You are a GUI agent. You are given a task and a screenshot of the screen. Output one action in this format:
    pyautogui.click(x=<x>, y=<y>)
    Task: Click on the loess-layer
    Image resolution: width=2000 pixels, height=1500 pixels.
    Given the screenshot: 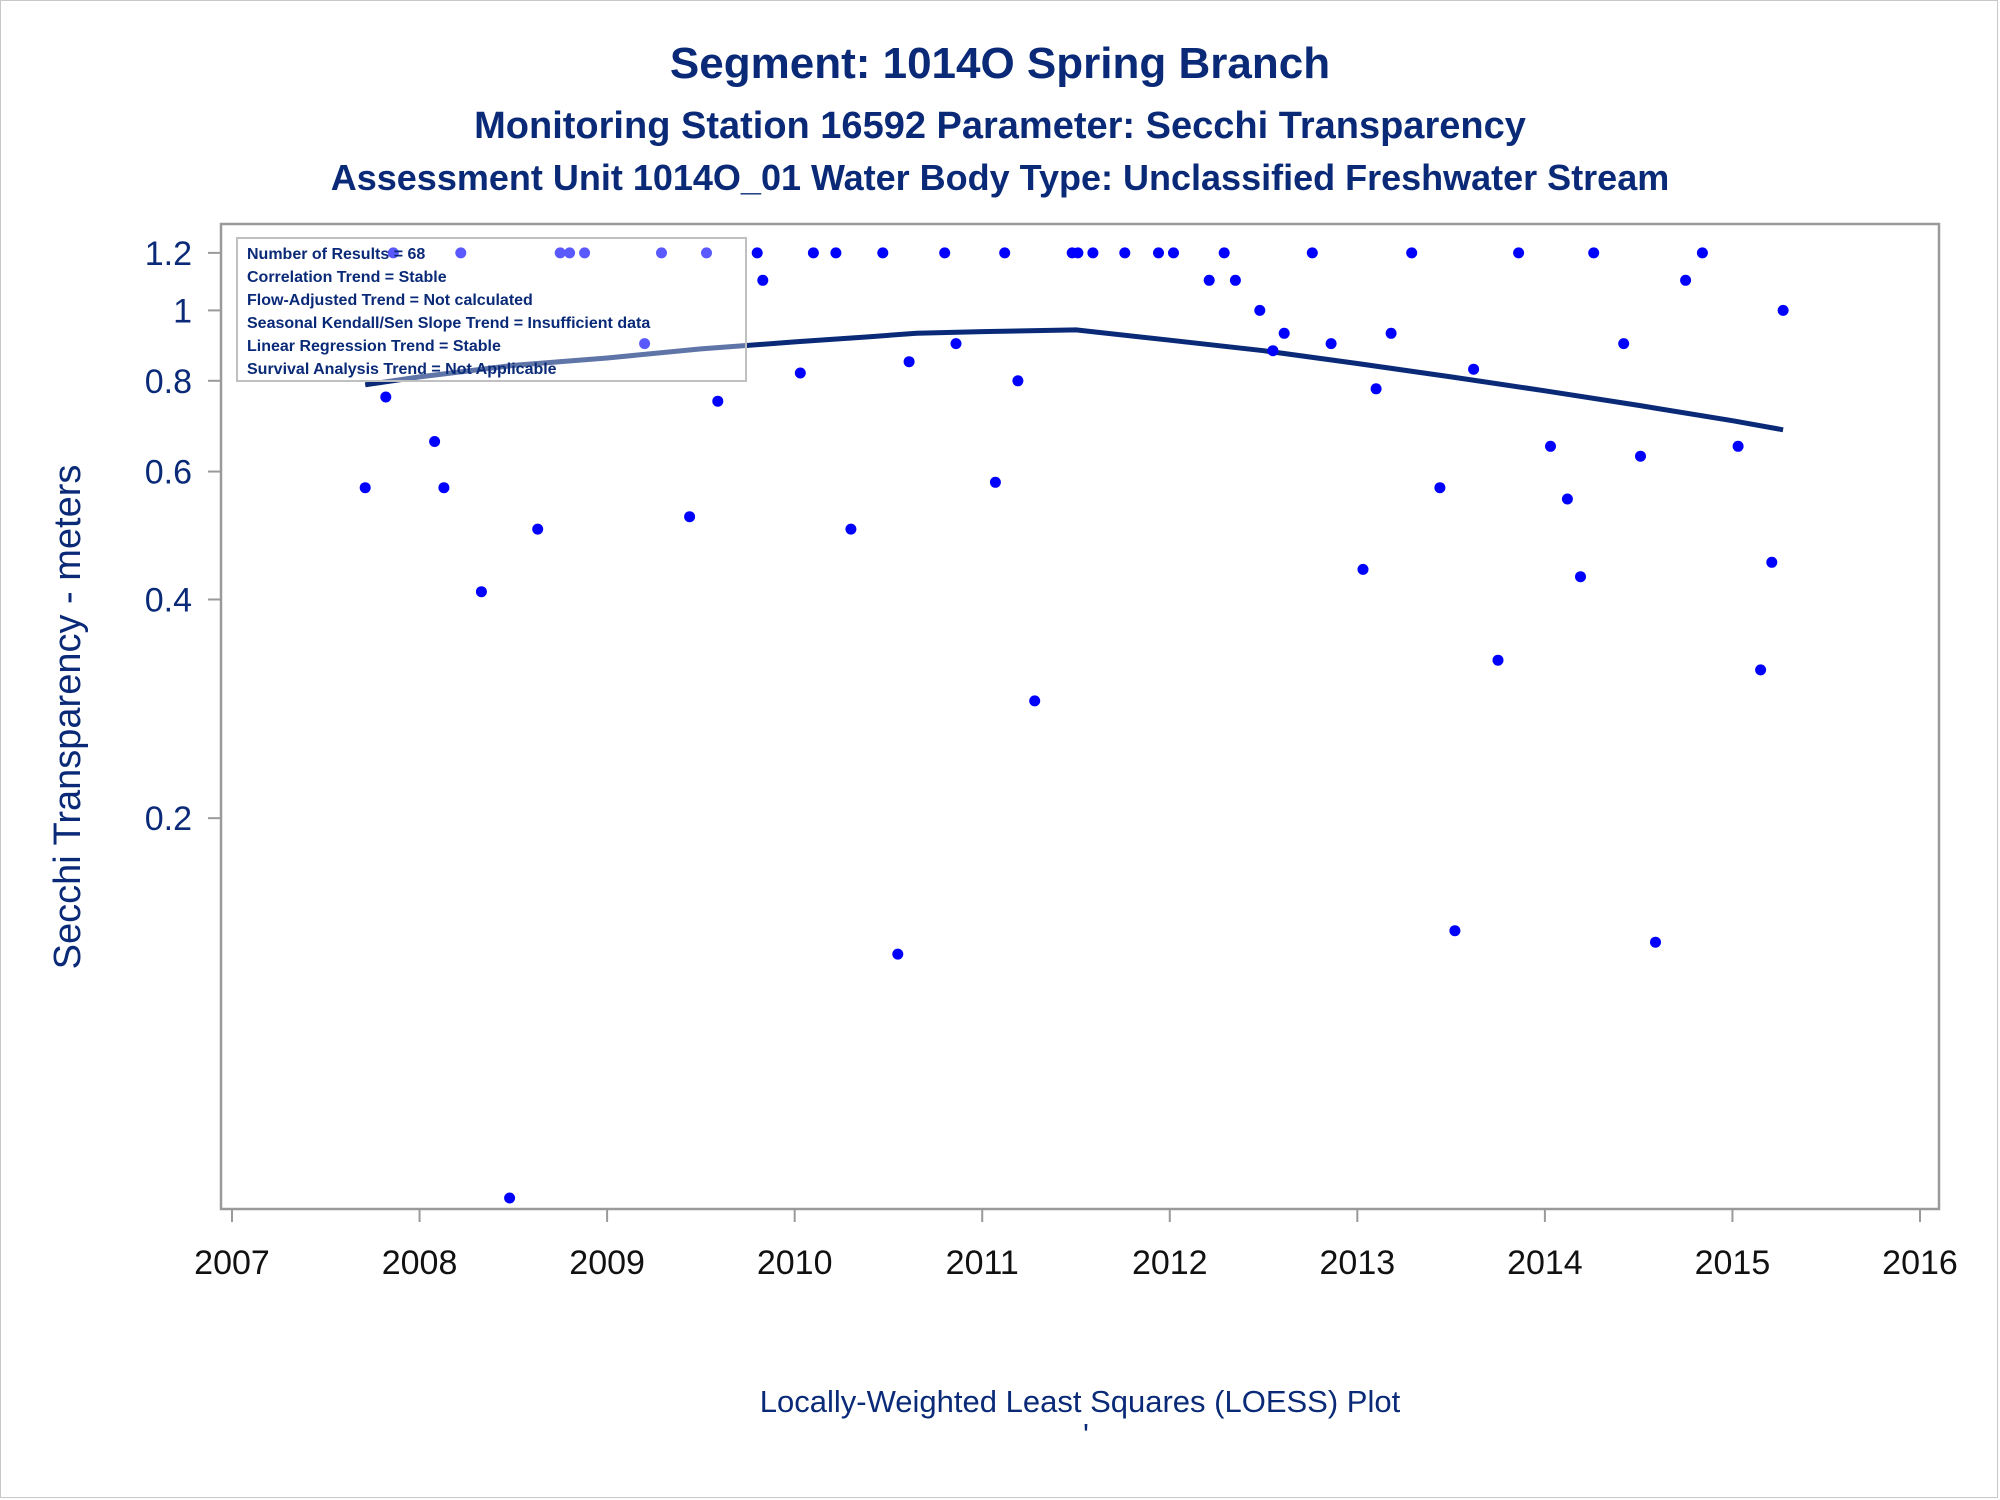 What is the action you would take?
    pyautogui.click(x=1074, y=380)
    